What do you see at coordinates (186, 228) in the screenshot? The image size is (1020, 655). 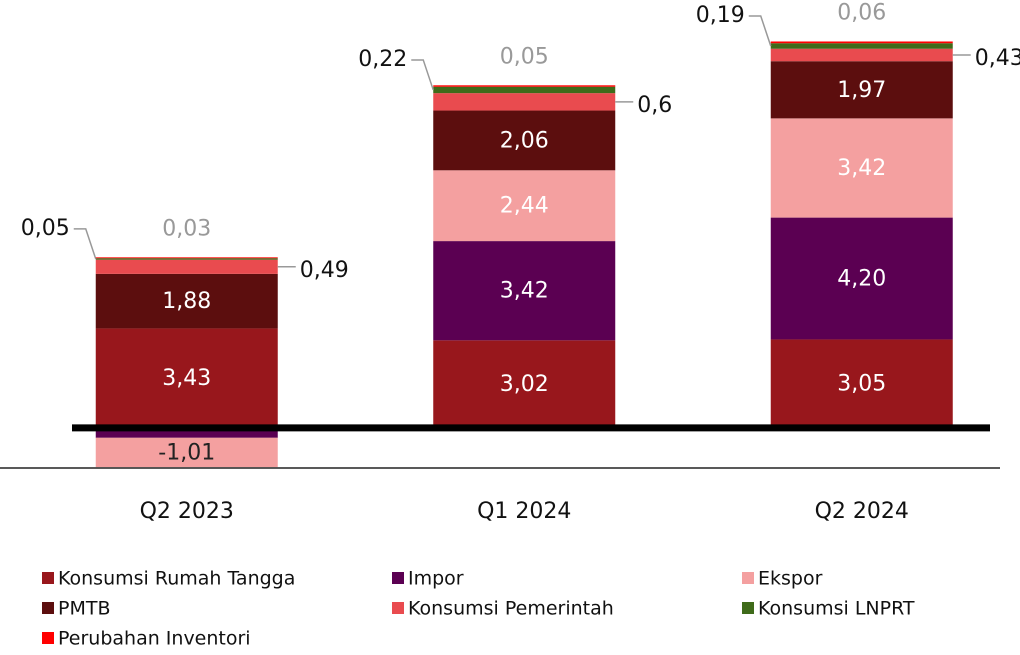 I see `data-label: 0,03` at bounding box center [186, 228].